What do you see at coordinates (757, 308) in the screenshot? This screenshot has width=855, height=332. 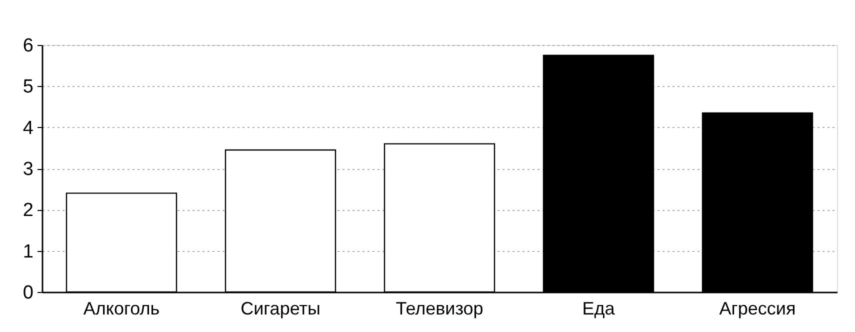 I see `x-tick-label: Агрессия` at bounding box center [757, 308].